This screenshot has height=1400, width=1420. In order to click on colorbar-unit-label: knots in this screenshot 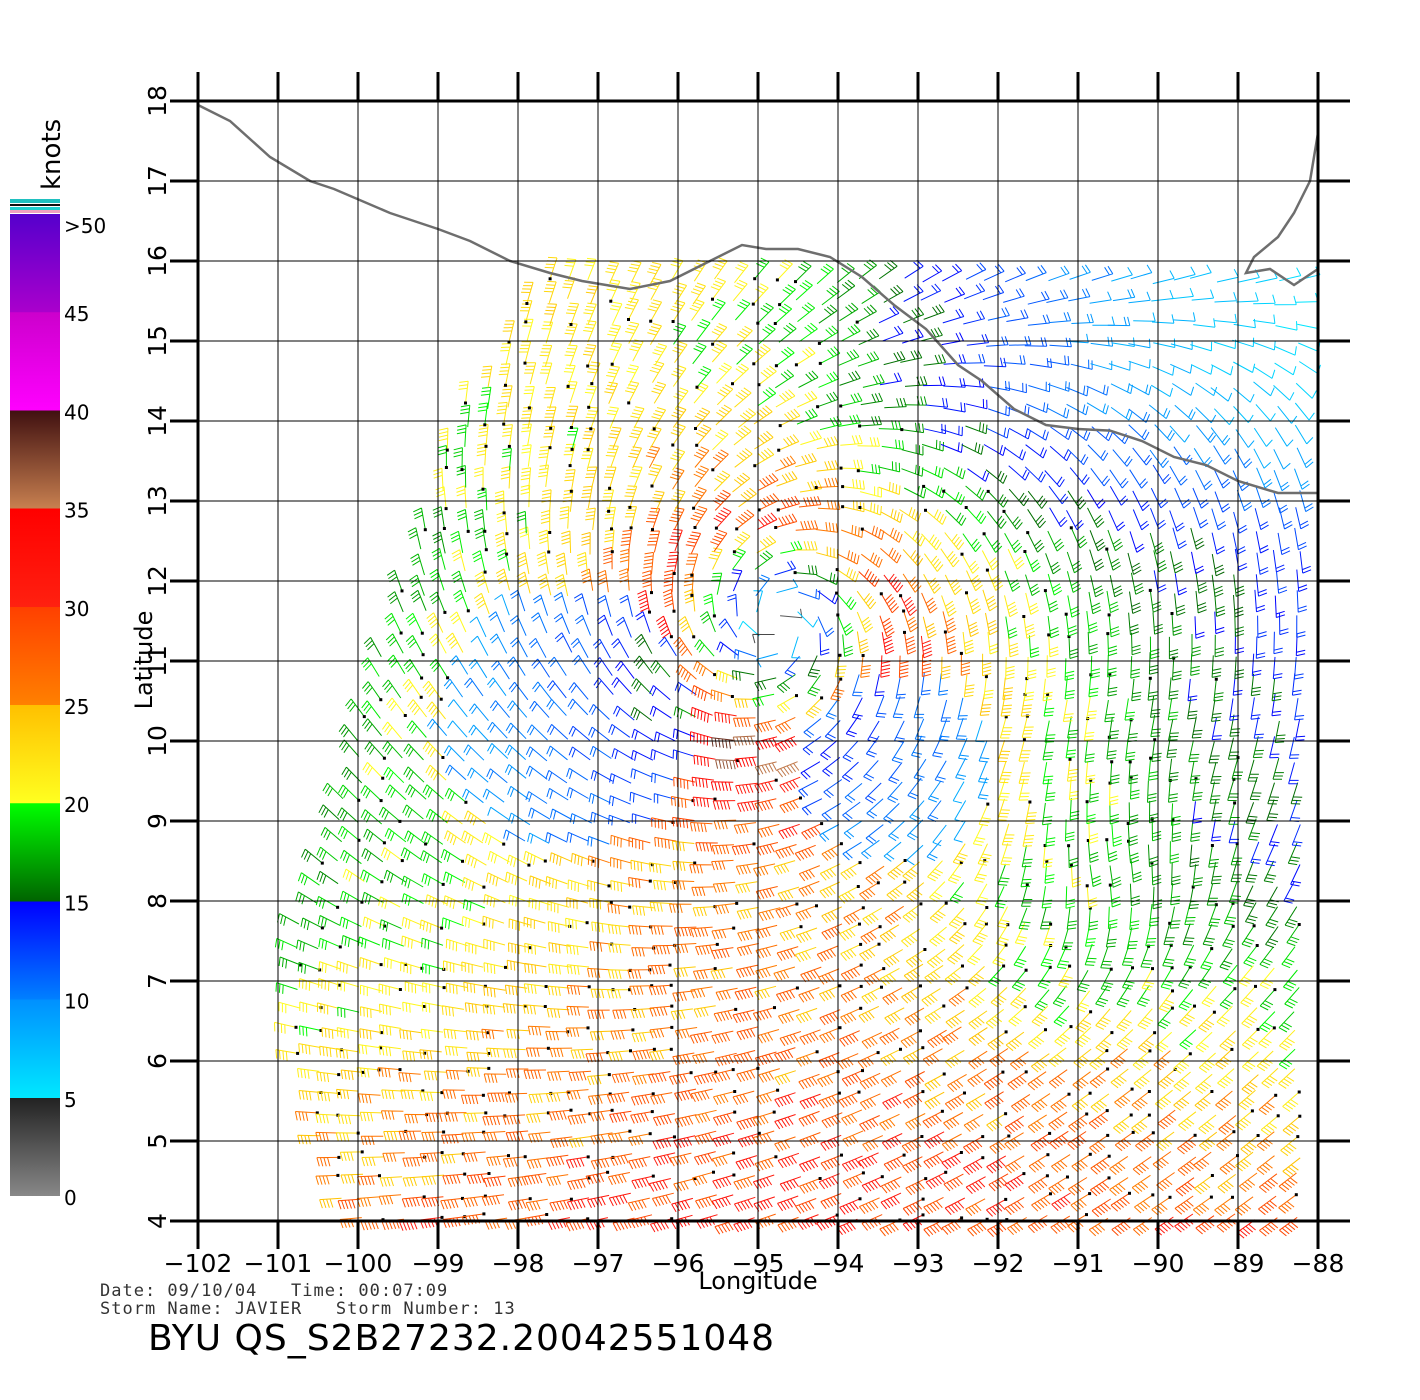, I will do `click(52, 154)`.